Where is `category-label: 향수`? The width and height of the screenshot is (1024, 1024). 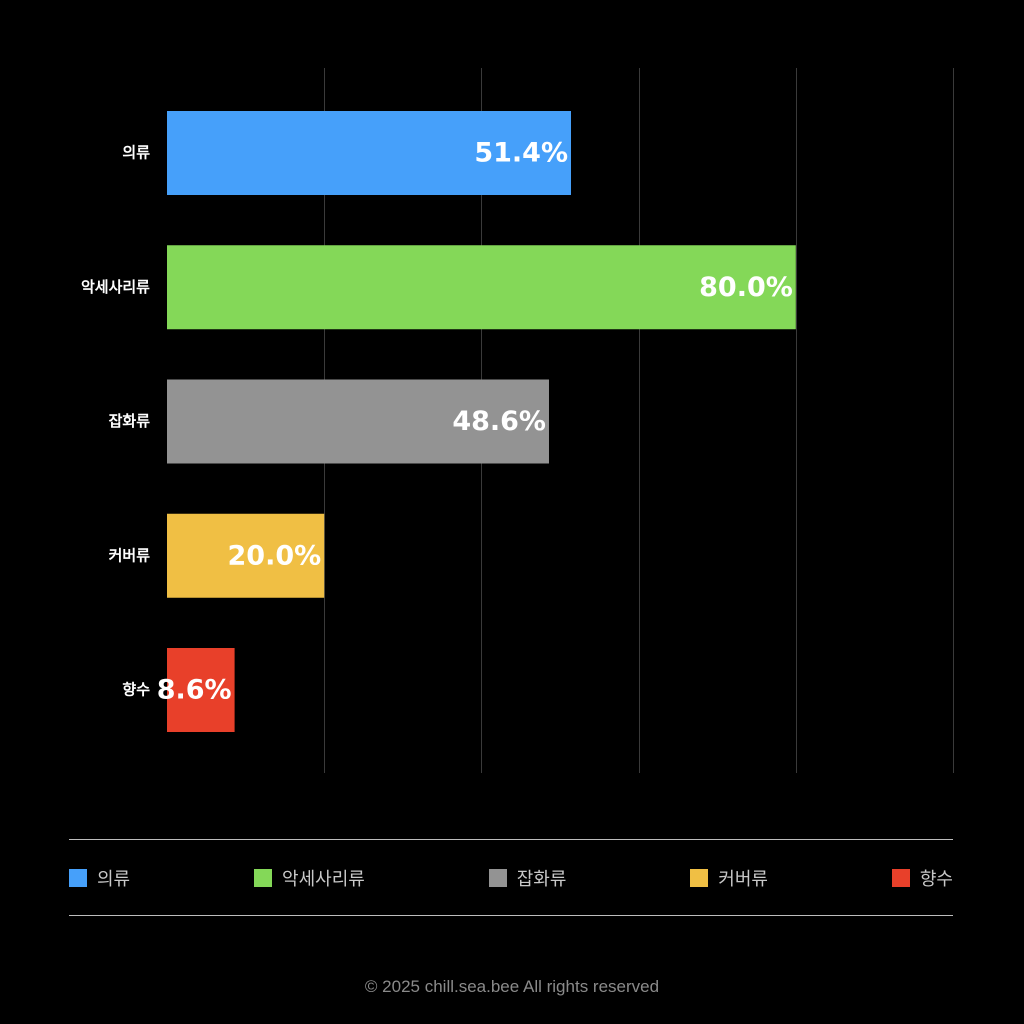 category-label: 향수 is located at coordinates (136, 690).